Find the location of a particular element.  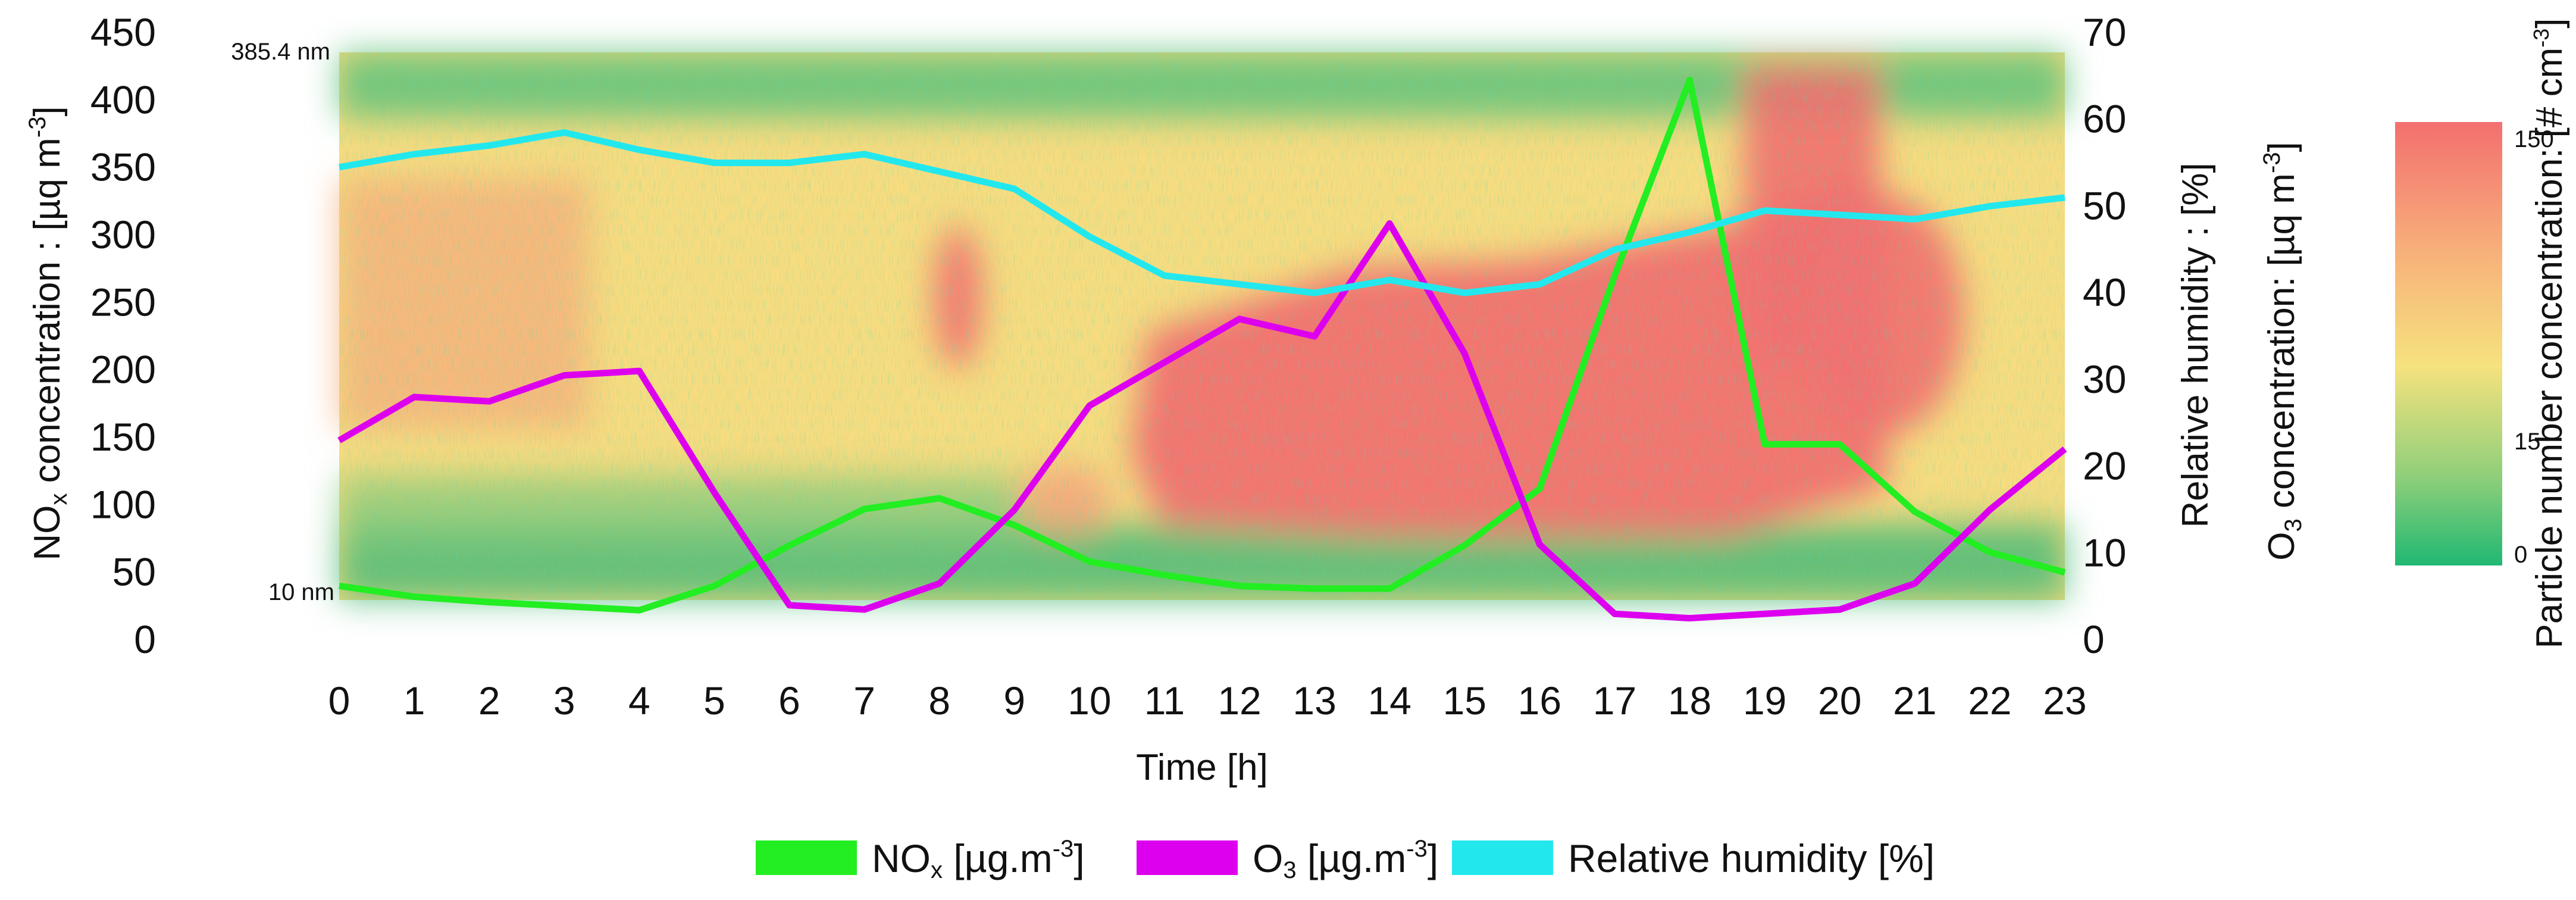

x-tick-label: 19 is located at coordinates (1764, 701).